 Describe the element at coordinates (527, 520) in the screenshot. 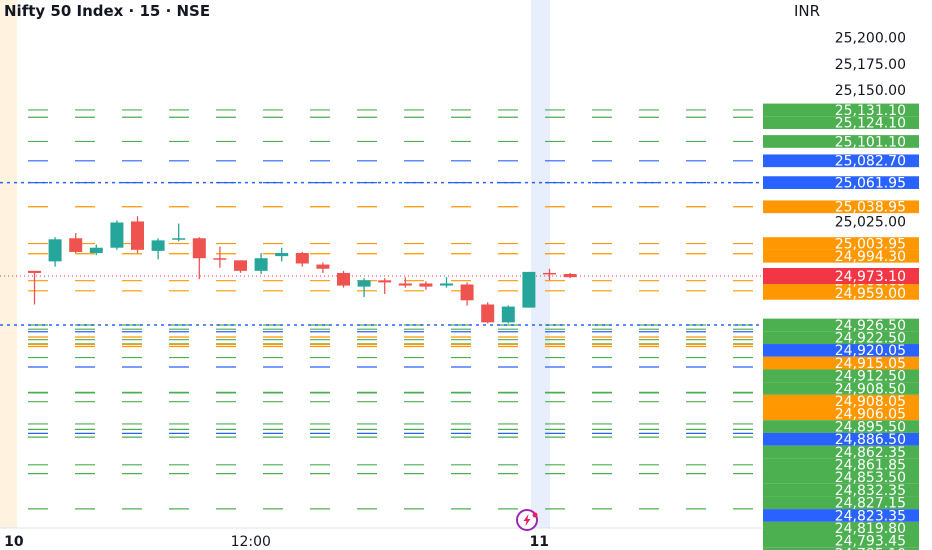

I see `lightning-bolt-icon` at that location.